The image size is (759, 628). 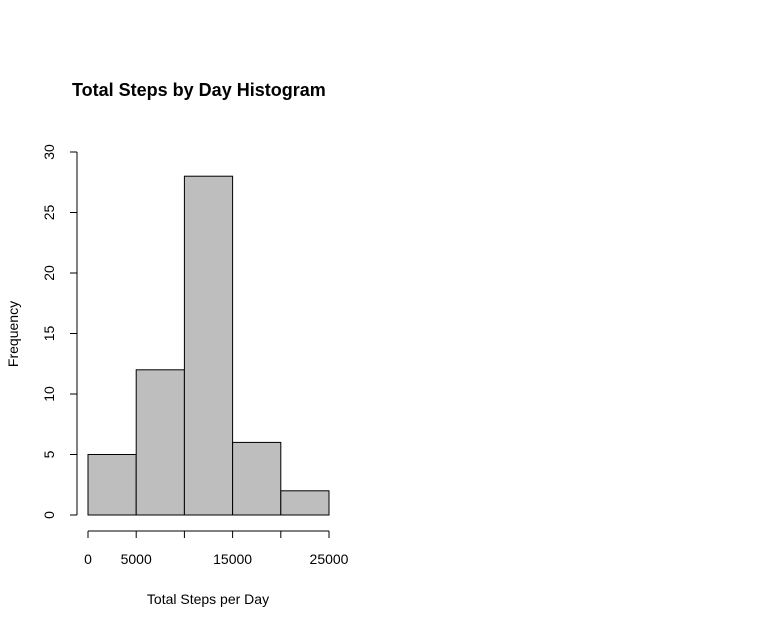 What do you see at coordinates (49, 515) in the screenshot?
I see `y-tick-label: 0` at bounding box center [49, 515].